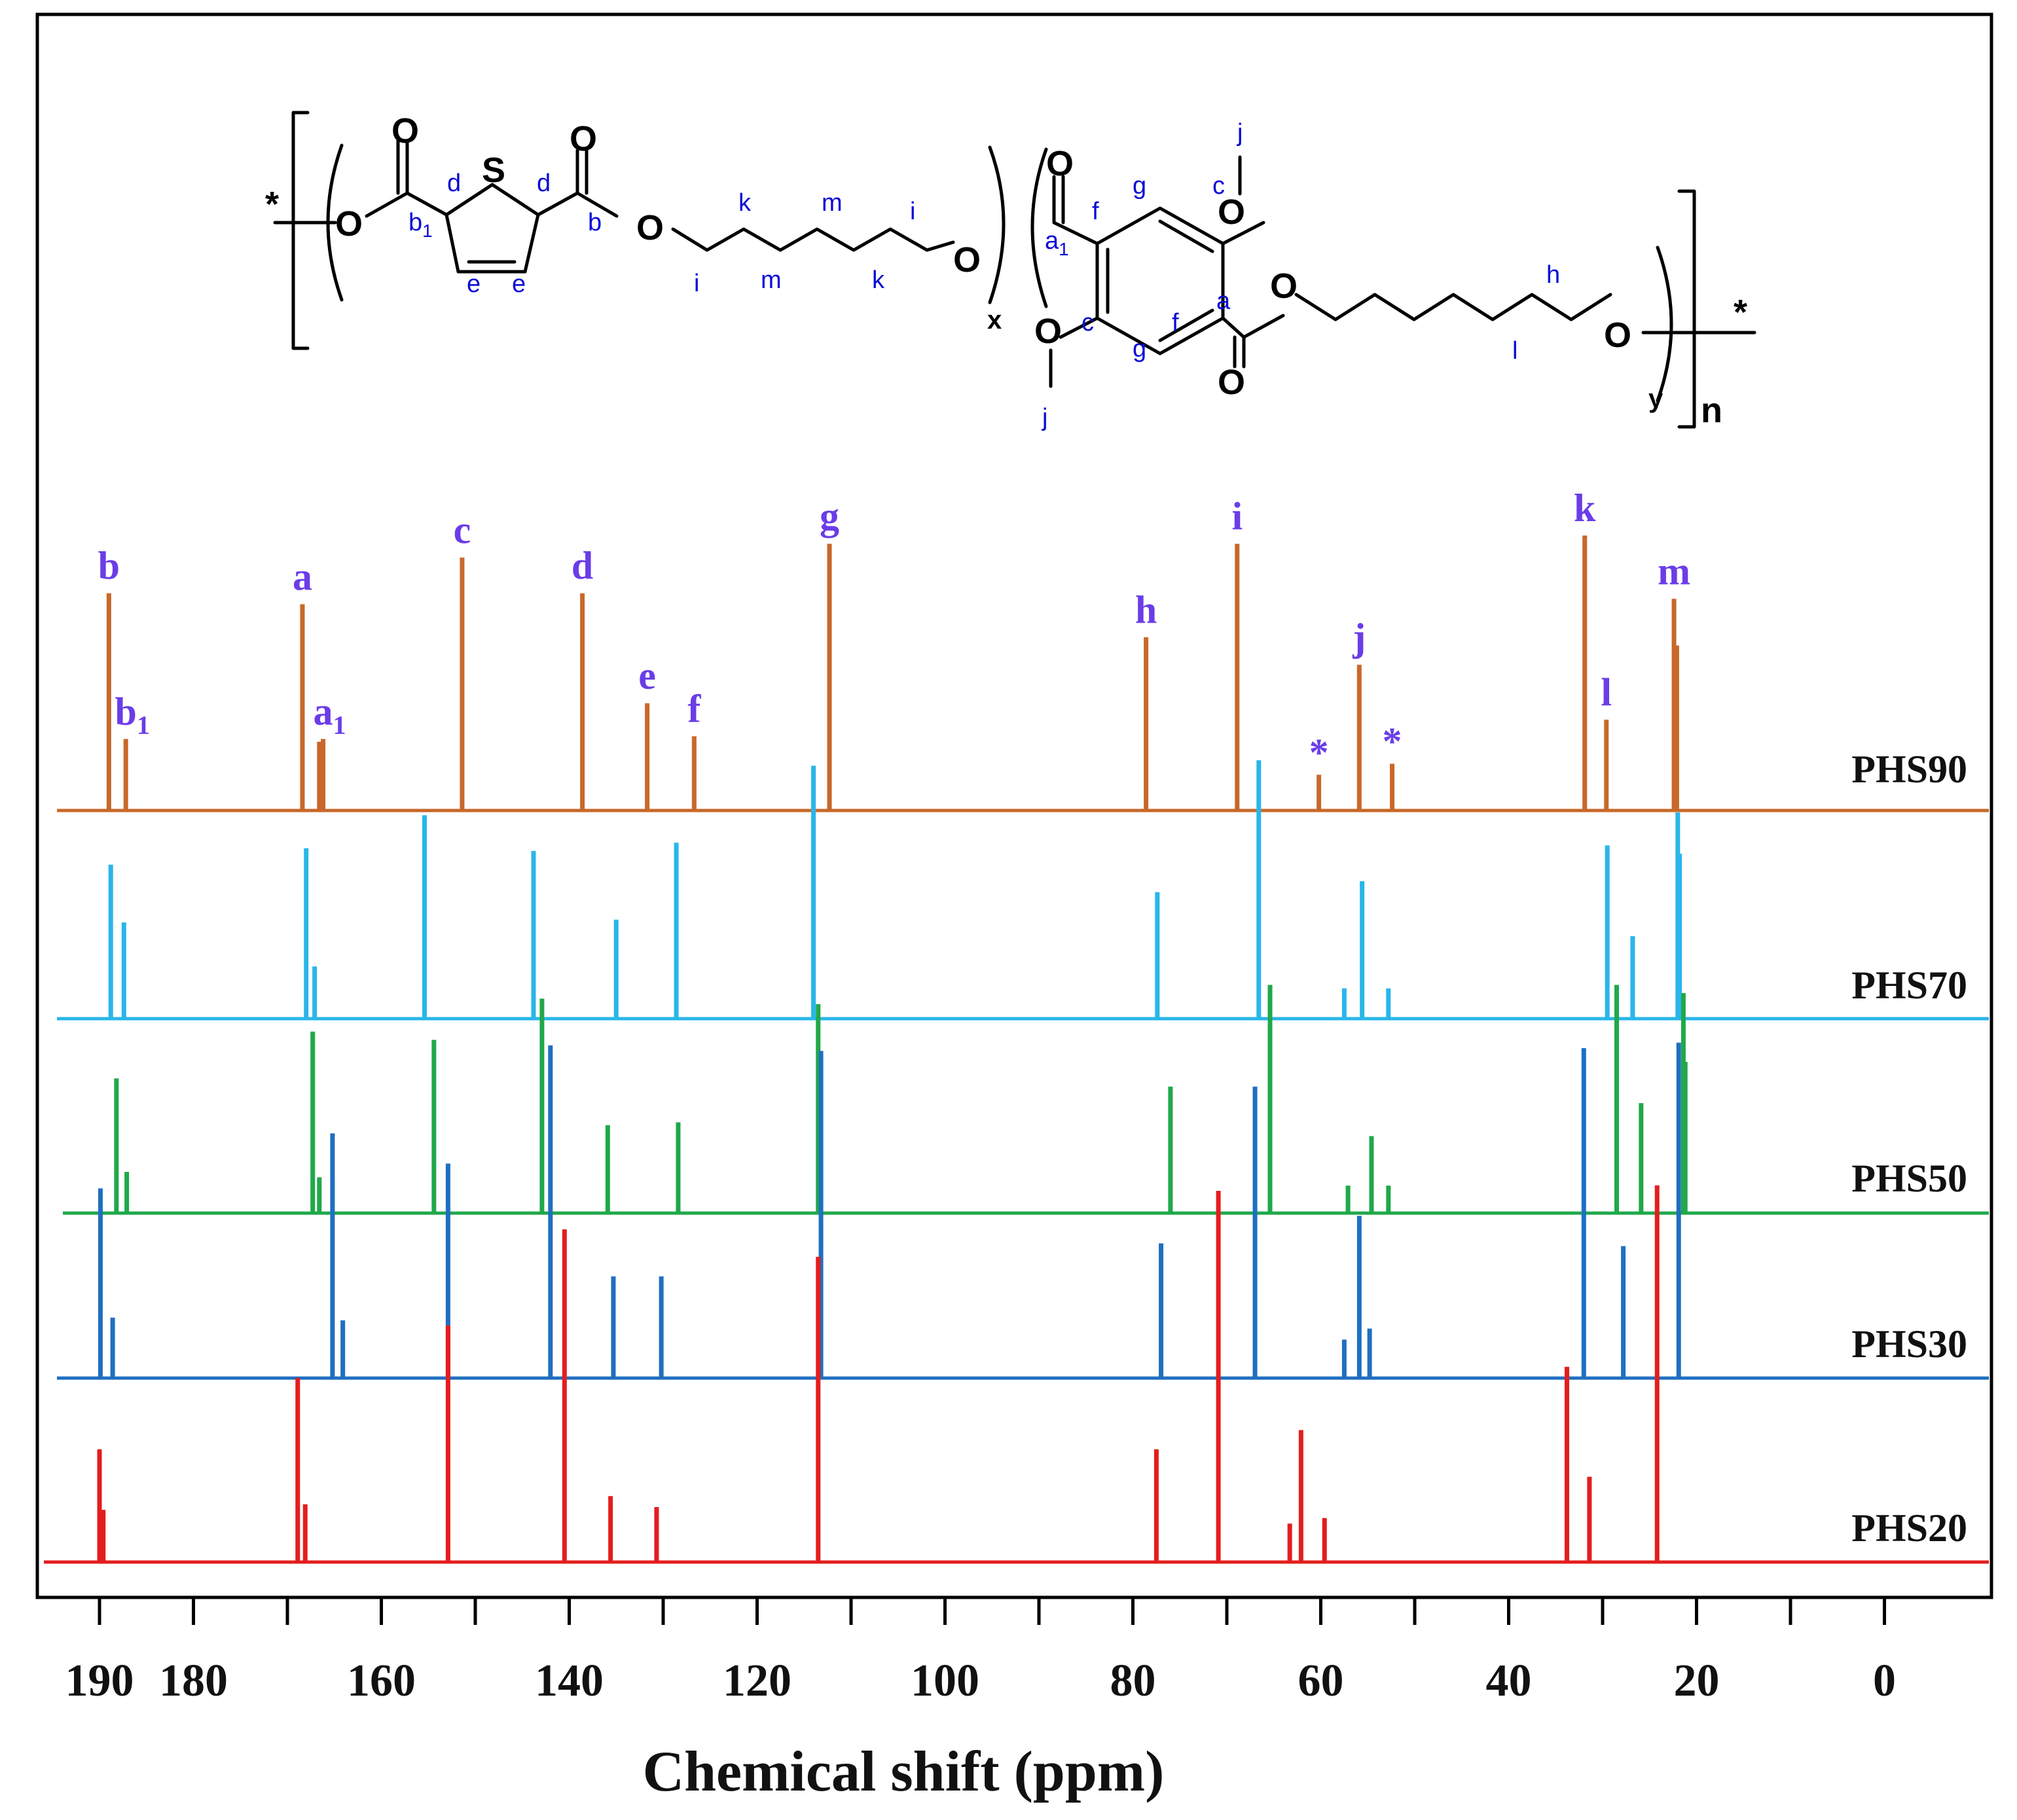  What do you see at coordinates (569, 1681) in the screenshot?
I see `x-tick-label: 140` at bounding box center [569, 1681].